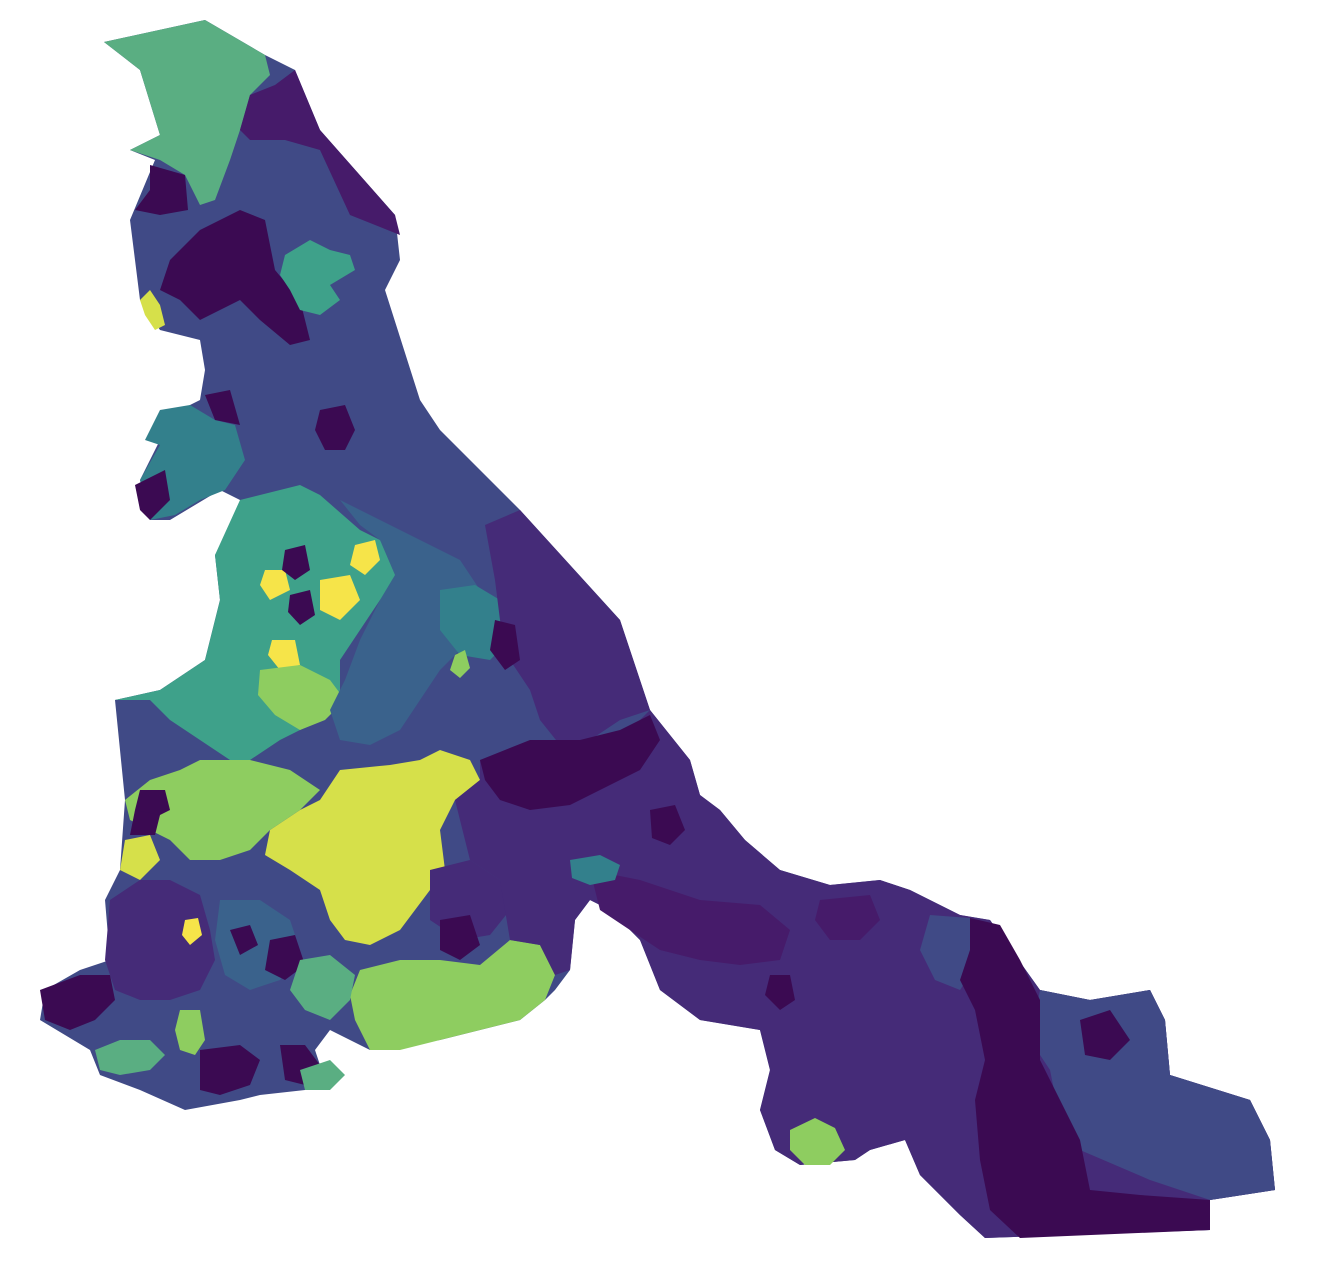 This screenshot has height=1264, width=1322. Describe the element at coordinates (335, 427) in the screenshot. I see `region-north-dark-spot` at that location.